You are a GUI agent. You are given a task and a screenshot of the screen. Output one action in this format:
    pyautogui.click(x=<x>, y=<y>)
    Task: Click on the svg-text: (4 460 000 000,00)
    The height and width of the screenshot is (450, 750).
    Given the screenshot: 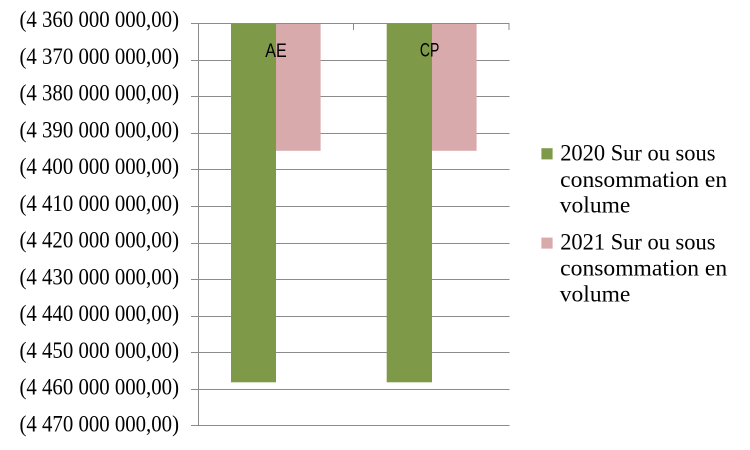 What is the action you would take?
    pyautogui.click(x=100, y=387)
    